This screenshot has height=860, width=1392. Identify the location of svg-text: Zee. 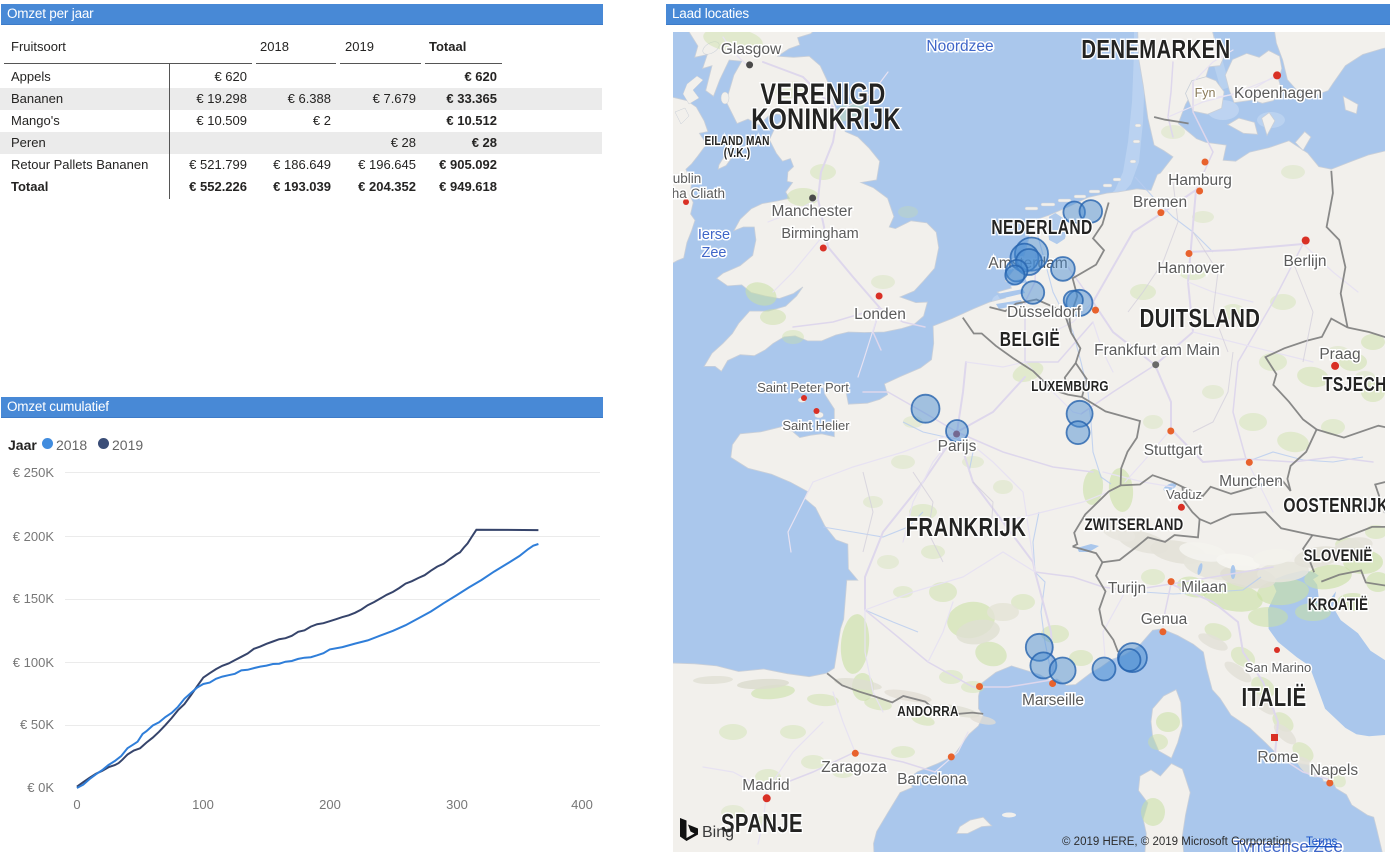
(714, 253).